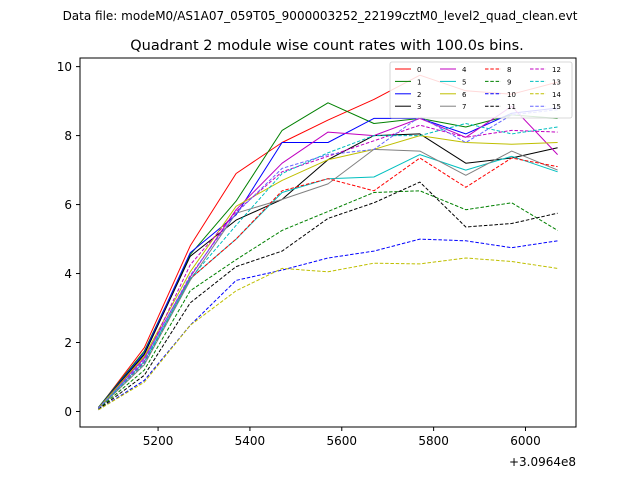 The image size is (640, 480). I want to click on legend-label-9: 9, so click(509, 82).